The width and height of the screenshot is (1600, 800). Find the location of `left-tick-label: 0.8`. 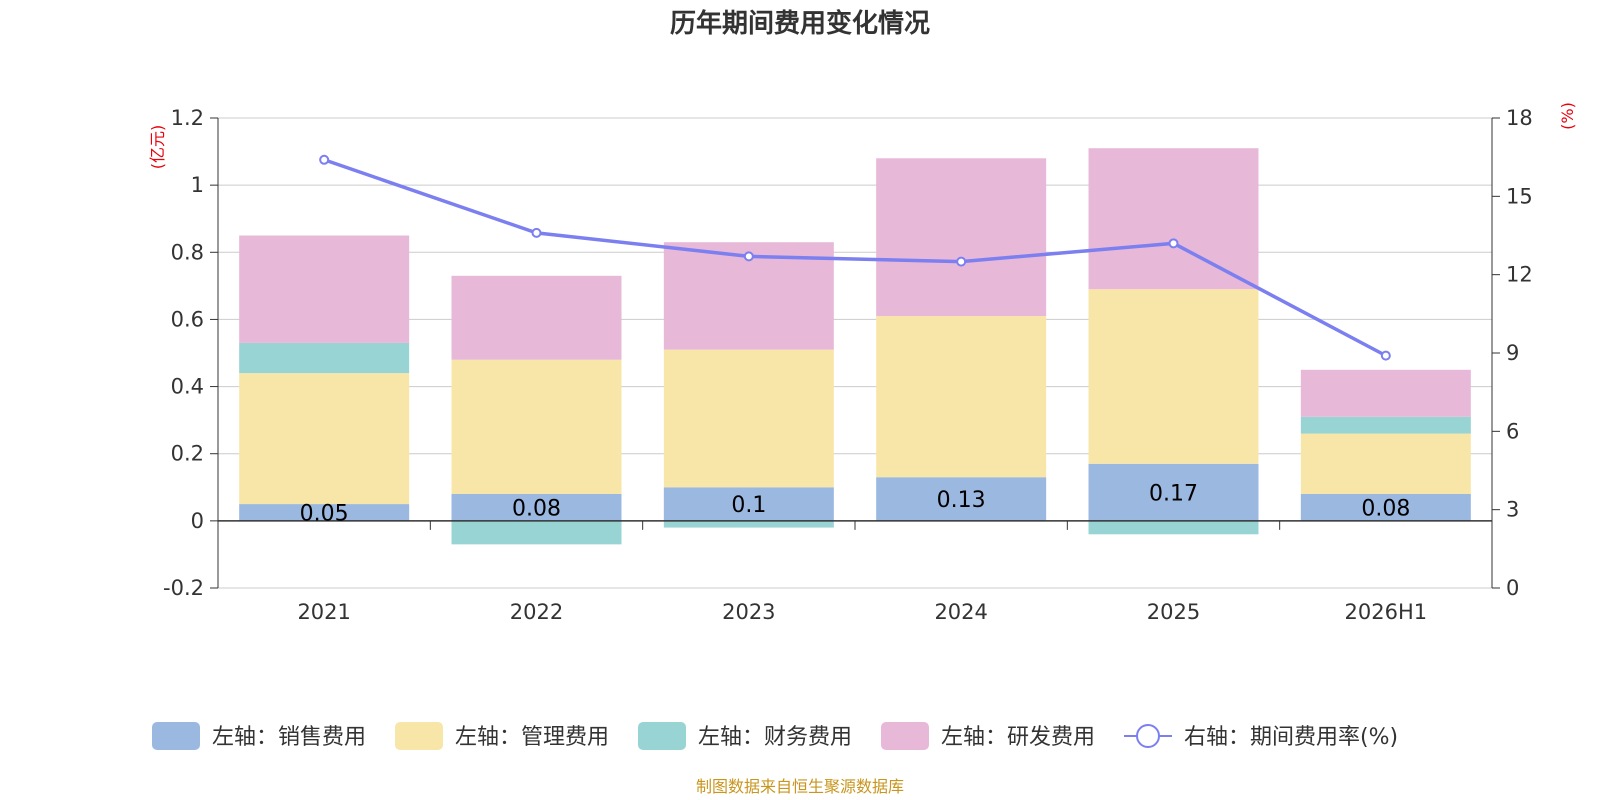

left-tick-label: 0.8 is located at coordinates (187, 252).